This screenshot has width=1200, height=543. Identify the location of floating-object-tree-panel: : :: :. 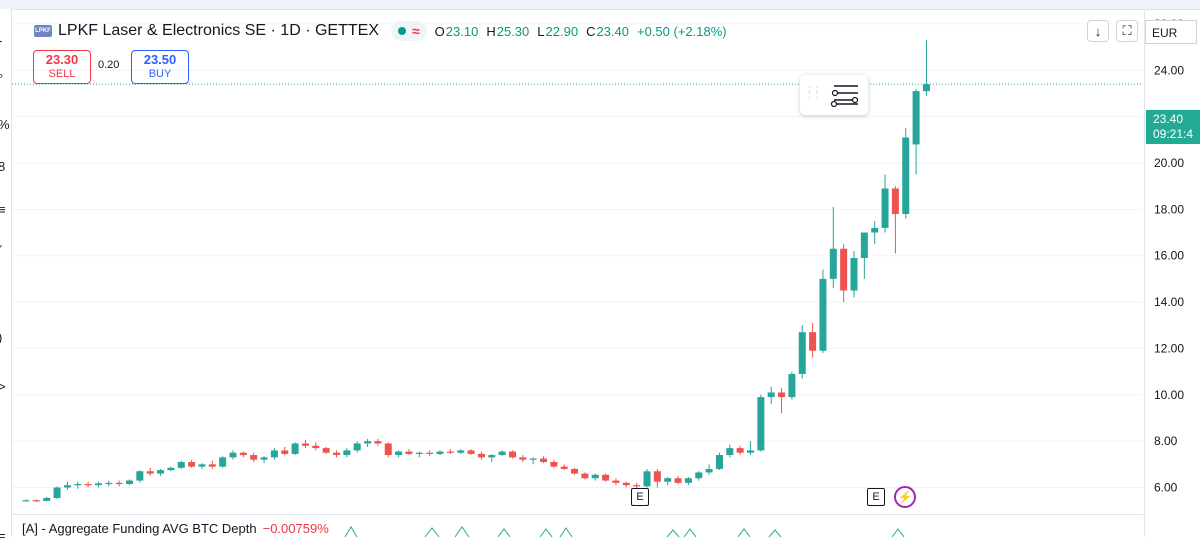
(834, 95).